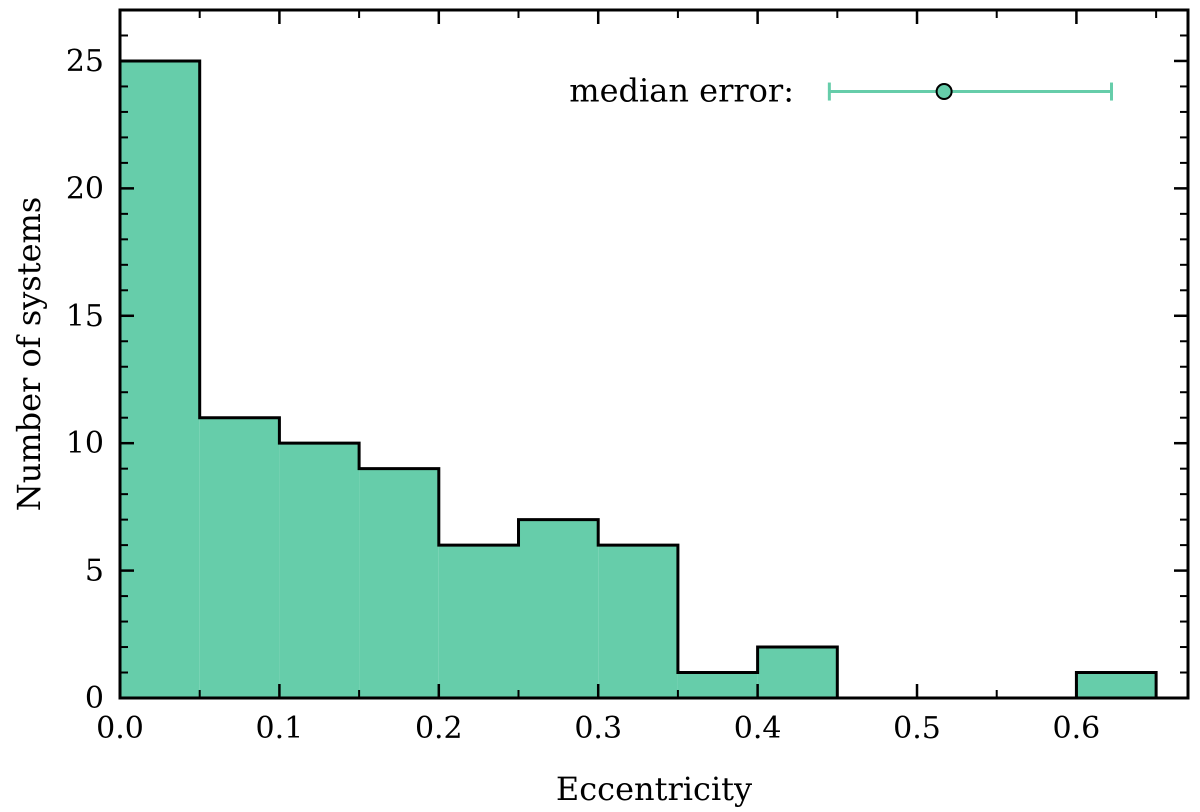 Image resolution: width=1200 pixels, height=812 pixels. I want to click on x-tick-label: 0.5, so click(917, 728).